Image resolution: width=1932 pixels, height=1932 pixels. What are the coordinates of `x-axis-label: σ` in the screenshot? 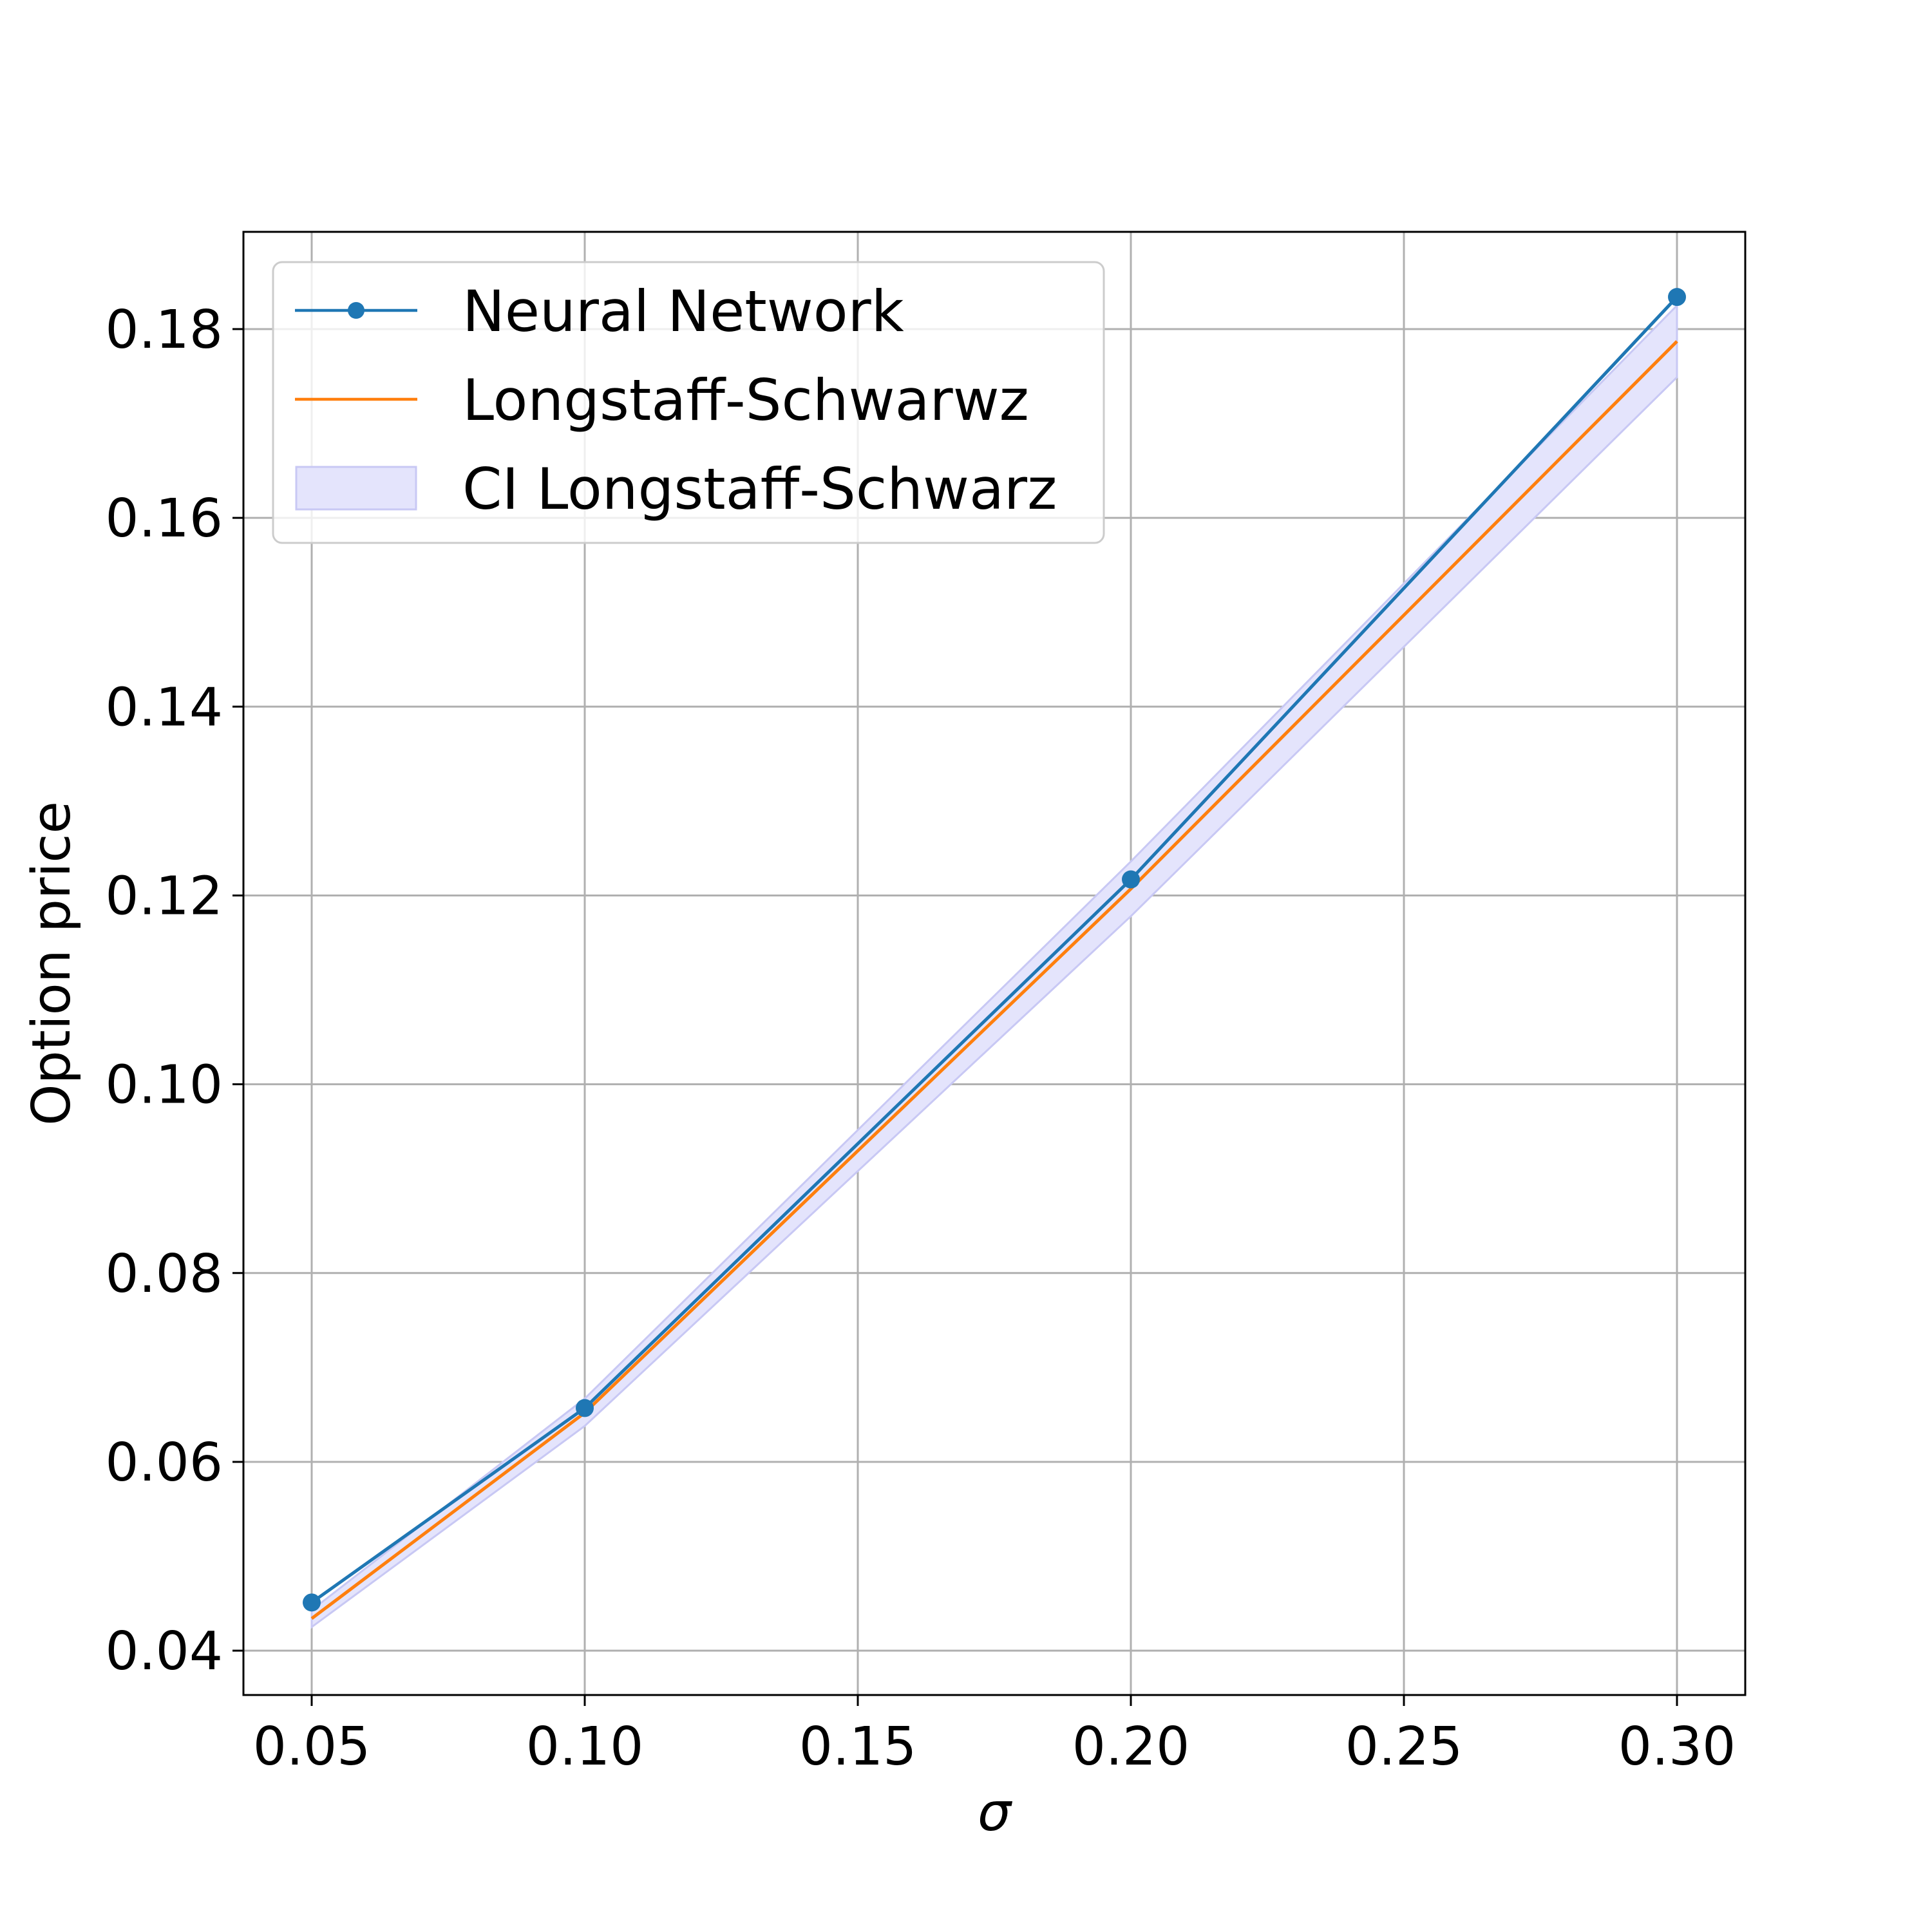 It's located at (996, 1812).